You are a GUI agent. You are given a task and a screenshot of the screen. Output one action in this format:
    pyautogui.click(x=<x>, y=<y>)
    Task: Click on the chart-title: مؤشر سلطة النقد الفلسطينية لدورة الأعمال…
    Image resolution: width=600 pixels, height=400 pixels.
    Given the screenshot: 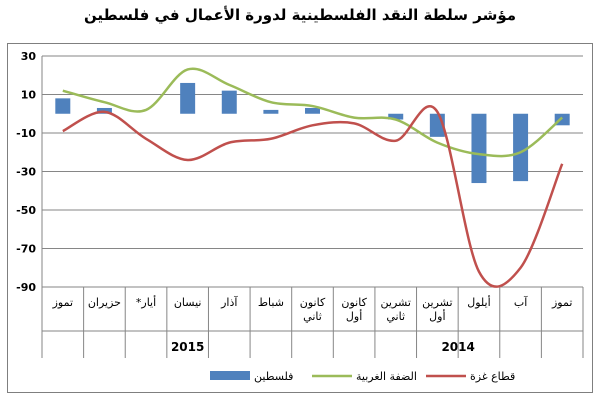 What is the action you would take?
    pyautogui.click(x=300, y=15)
    